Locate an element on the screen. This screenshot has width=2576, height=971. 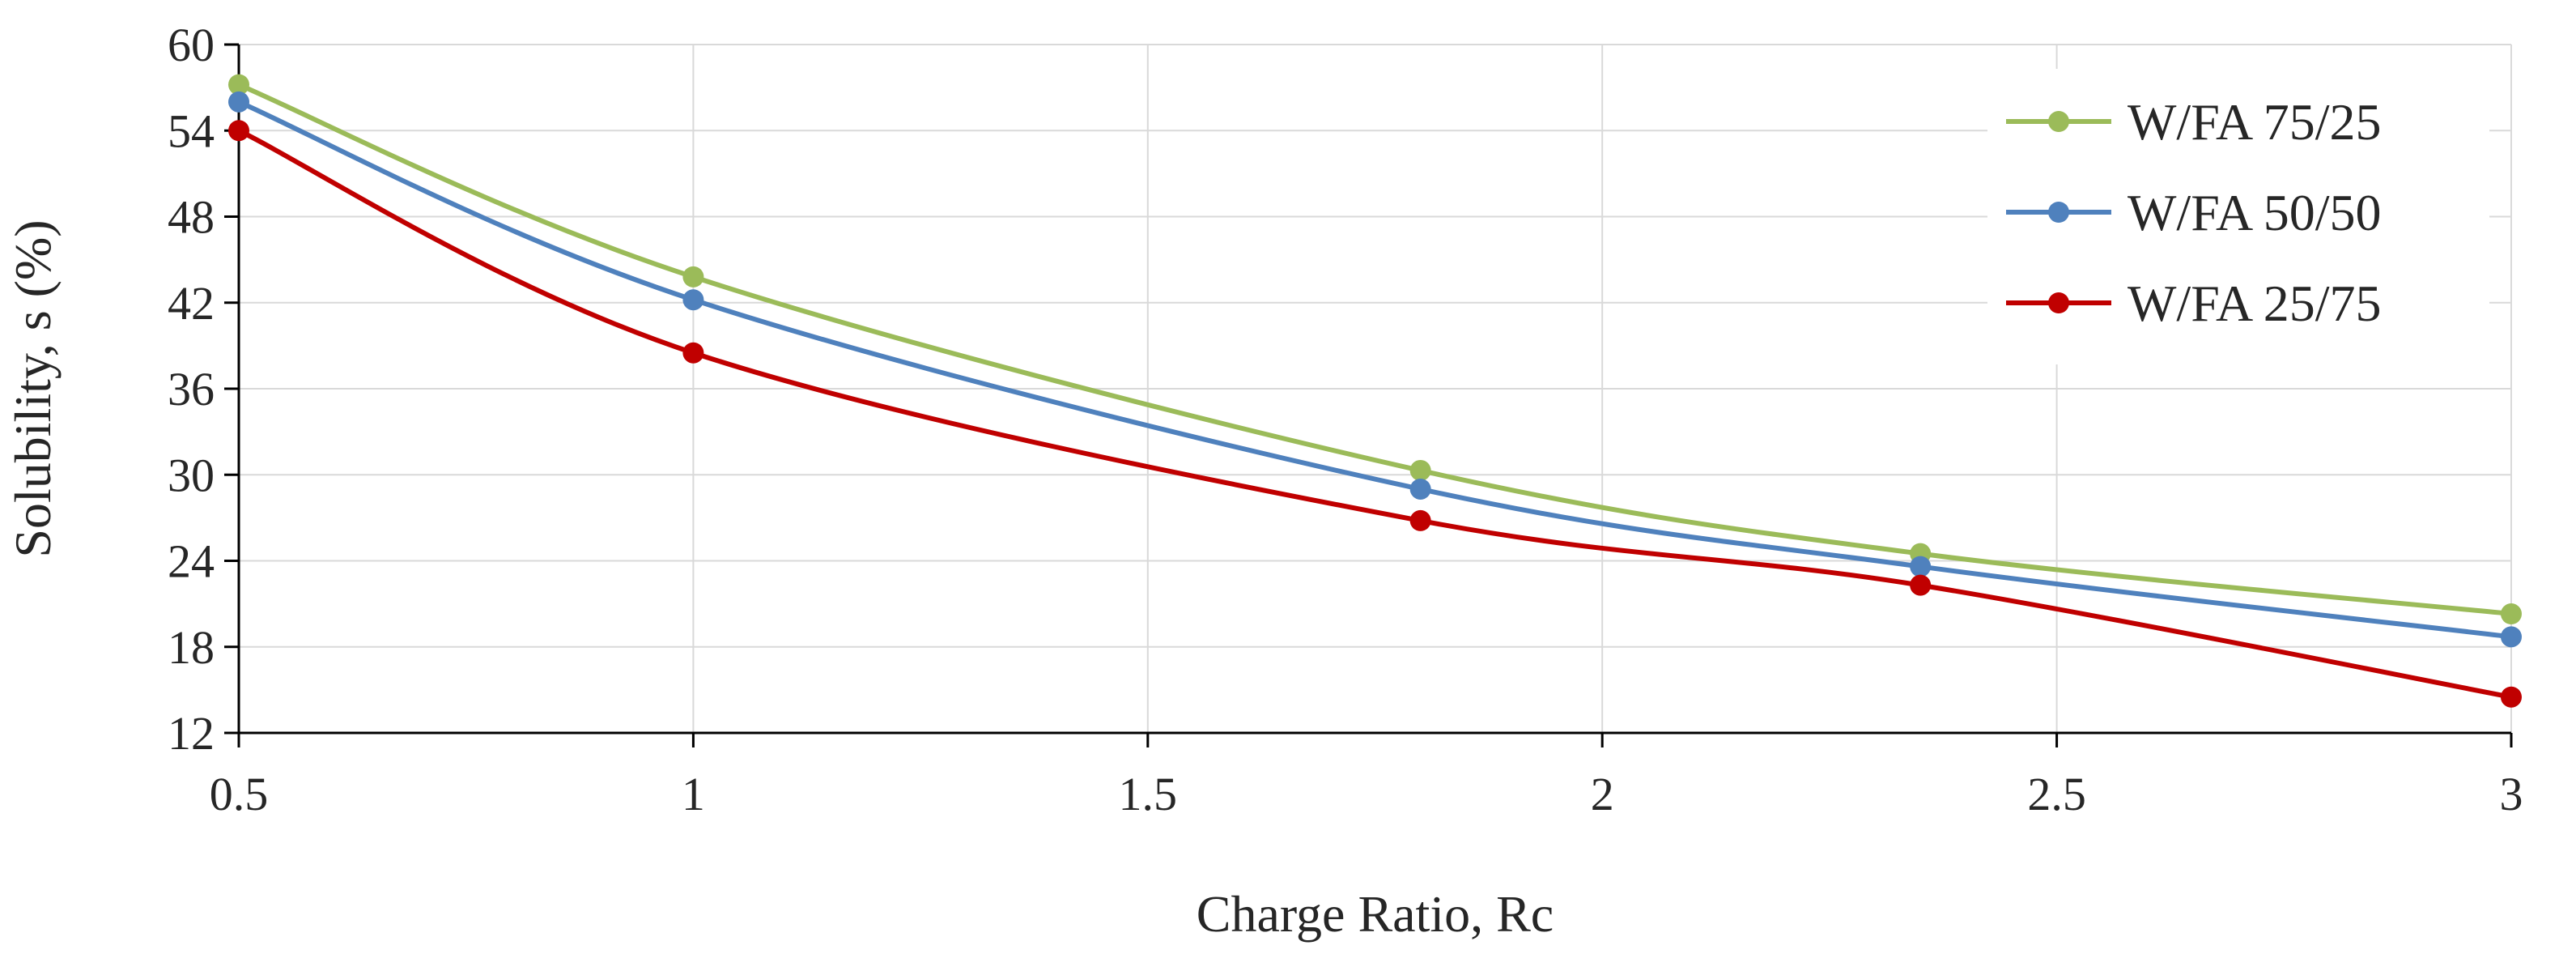
y-tick-label: 12 is located at coordinates (191, 733).